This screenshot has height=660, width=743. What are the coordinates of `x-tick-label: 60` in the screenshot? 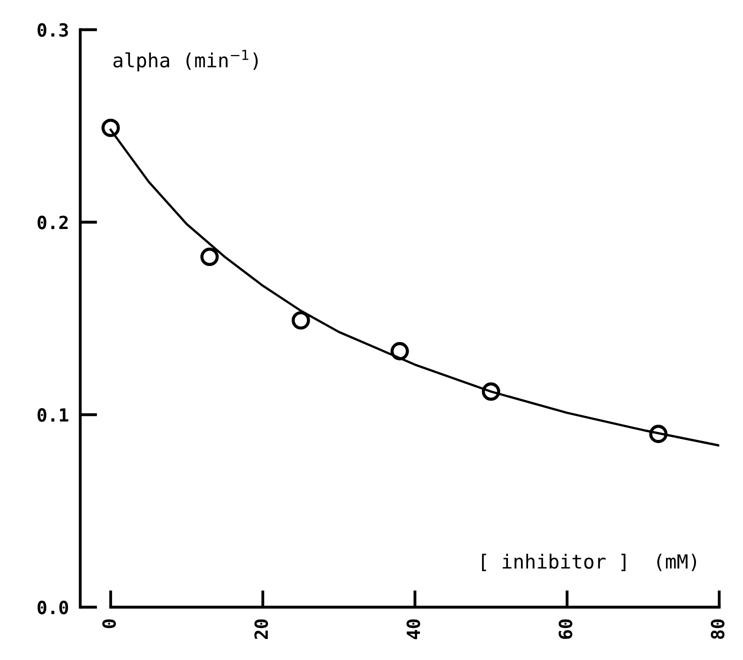 It's located at (565, 629).